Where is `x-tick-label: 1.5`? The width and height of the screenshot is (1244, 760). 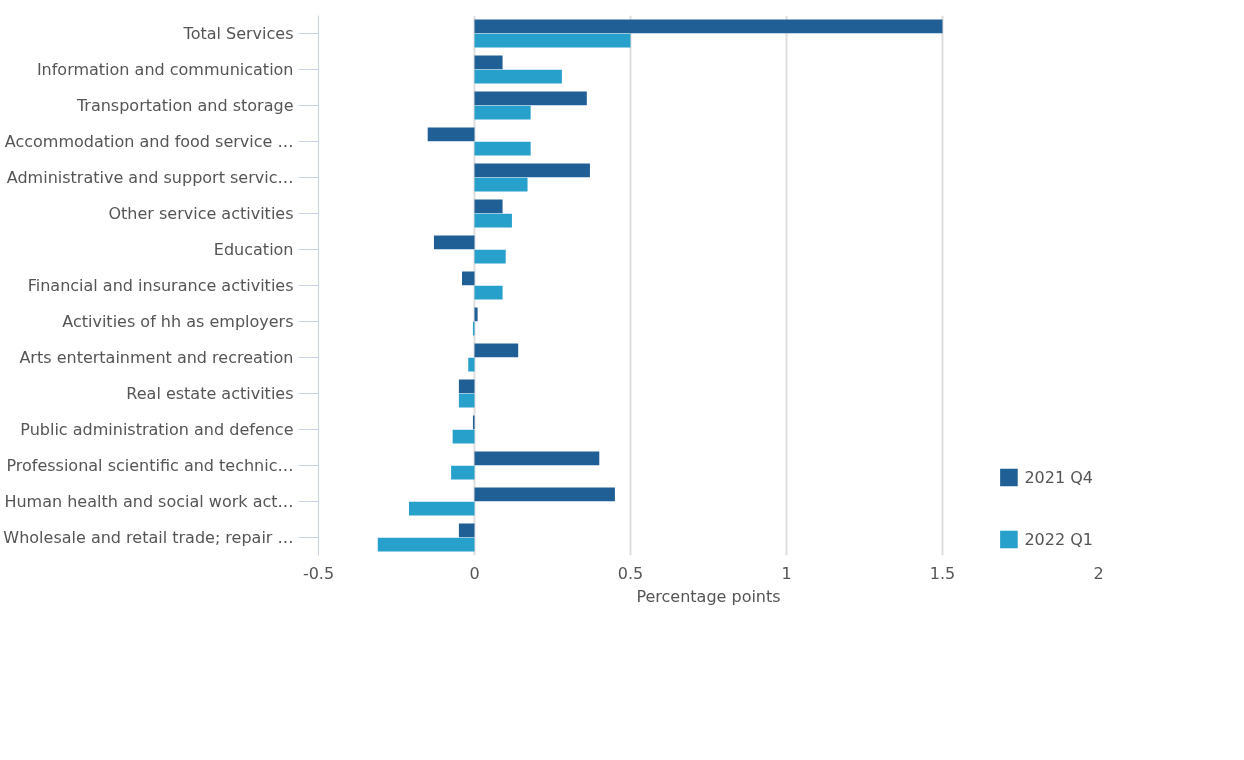
x-tick-label: 1.5 is located at coordinates (942, 573).